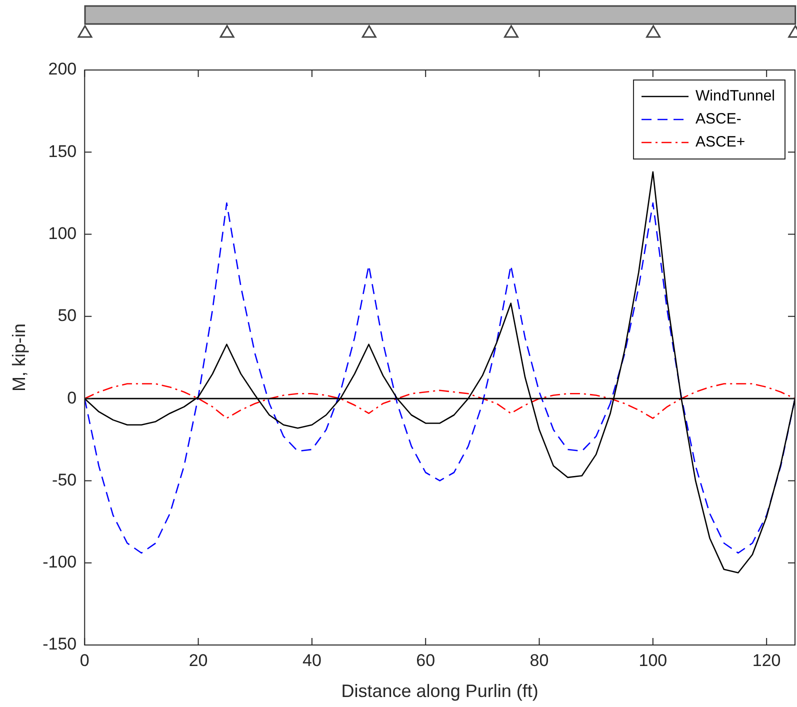  Describe the element at coordinates (312, 660) in the screenshot. I see `x-tick-label: 40` at that location.